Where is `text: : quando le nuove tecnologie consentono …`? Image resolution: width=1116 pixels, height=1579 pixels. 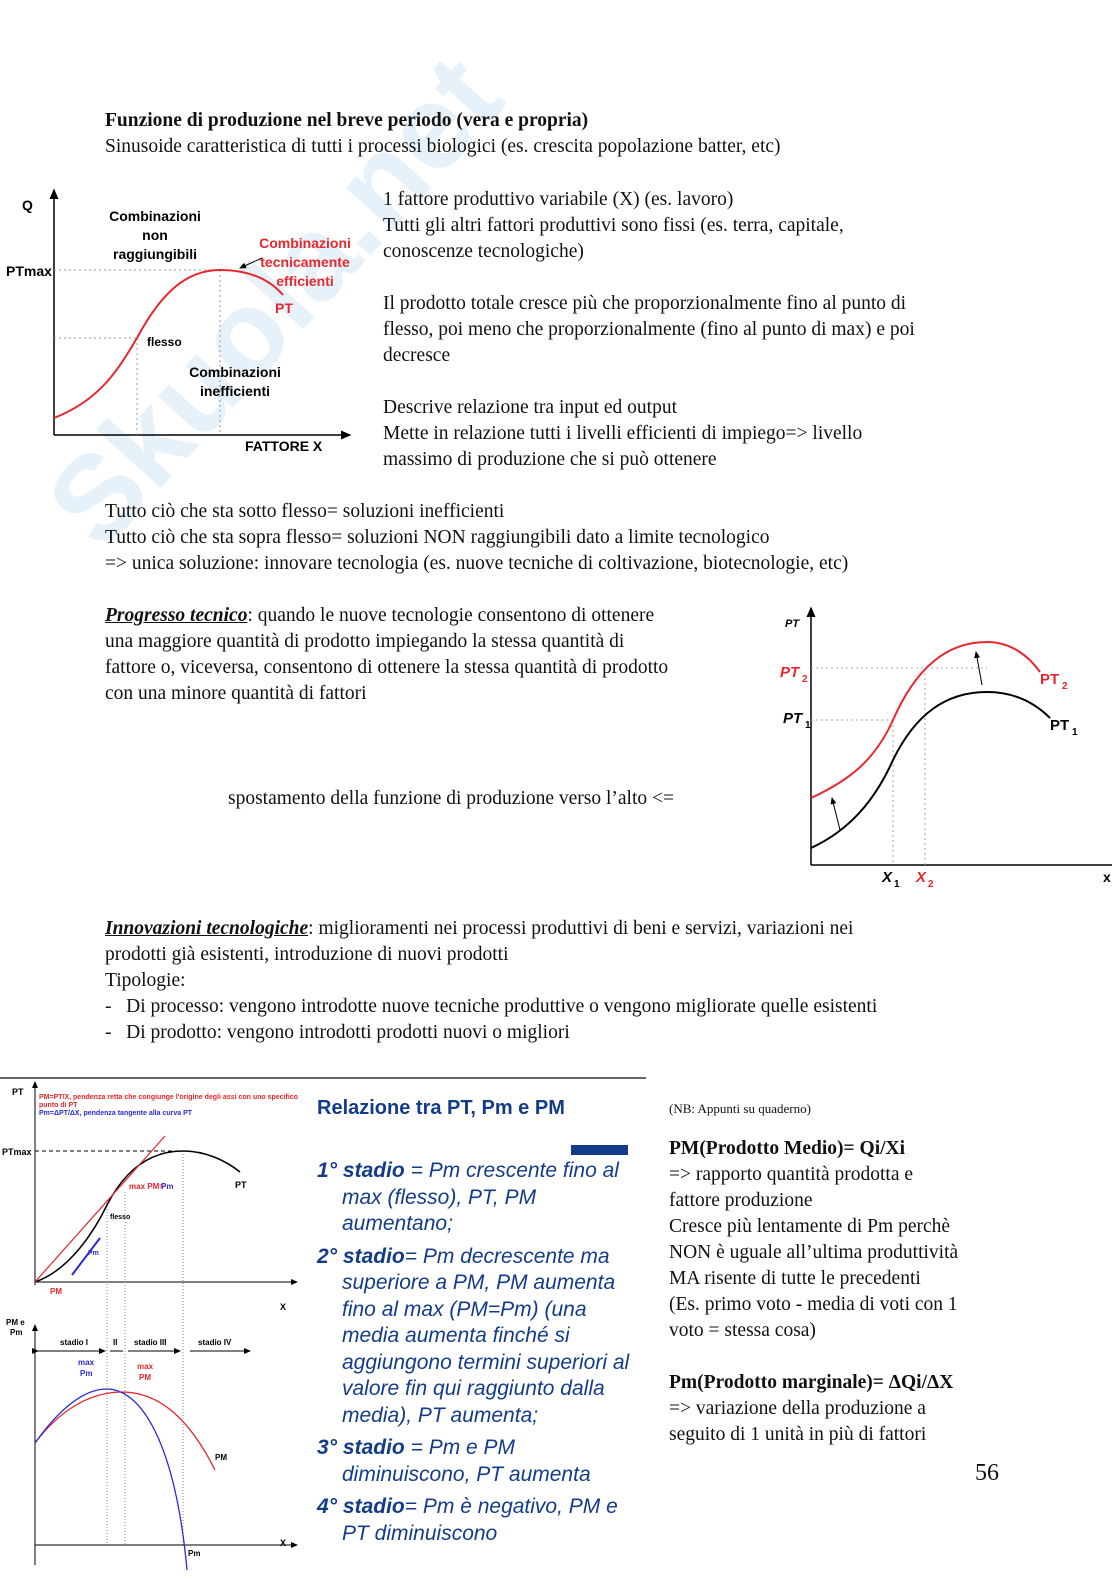 text: : quando le nuove tecnologie consentono … is located at coordinates (451, 615).